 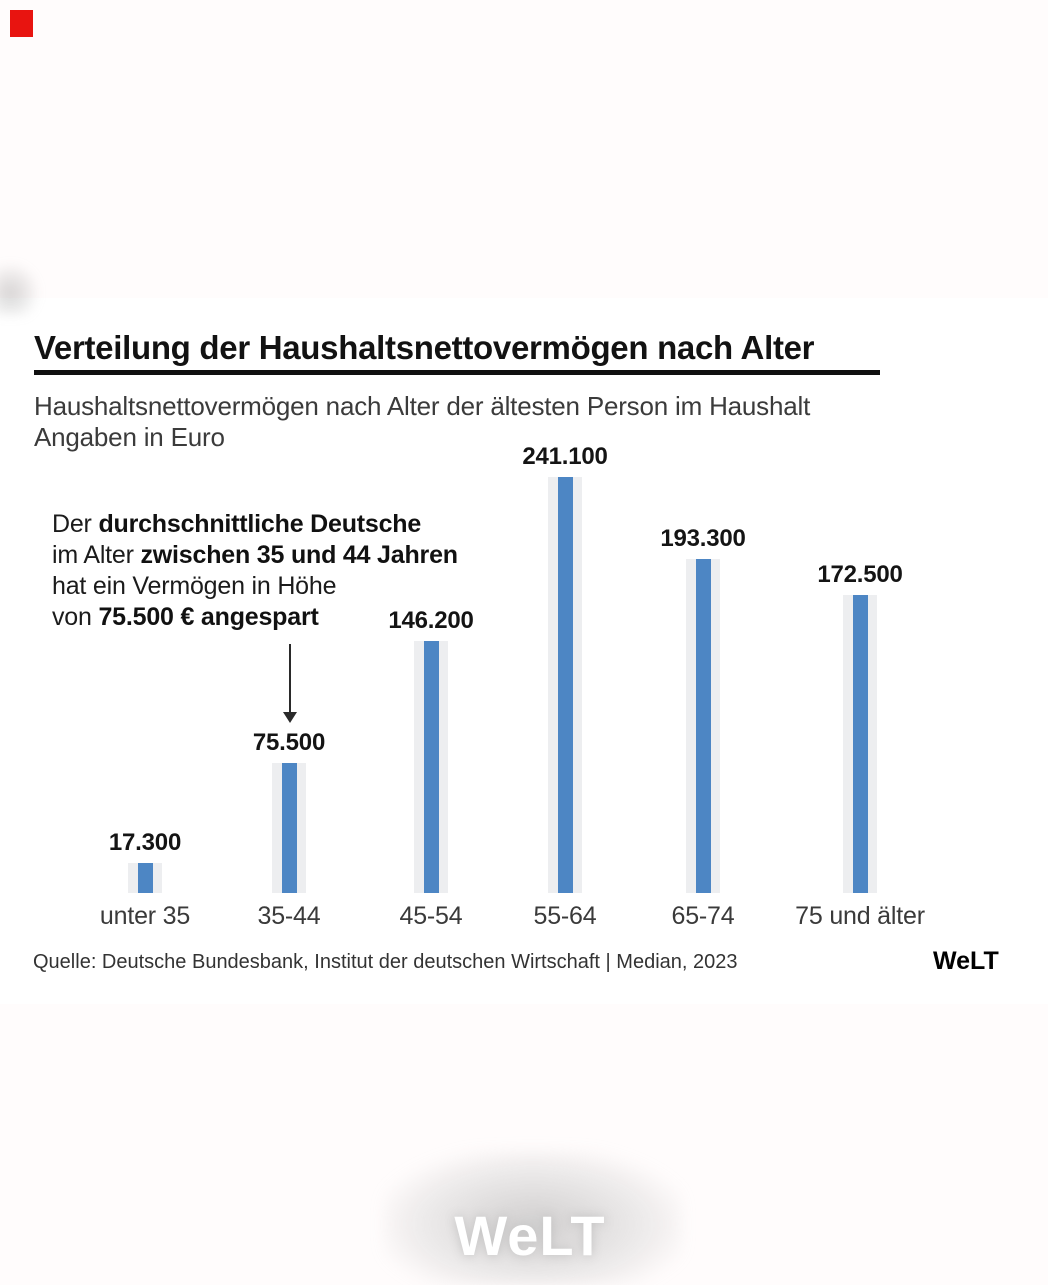 I want to click on category-label: 55-64, so click(x=565, y=916).